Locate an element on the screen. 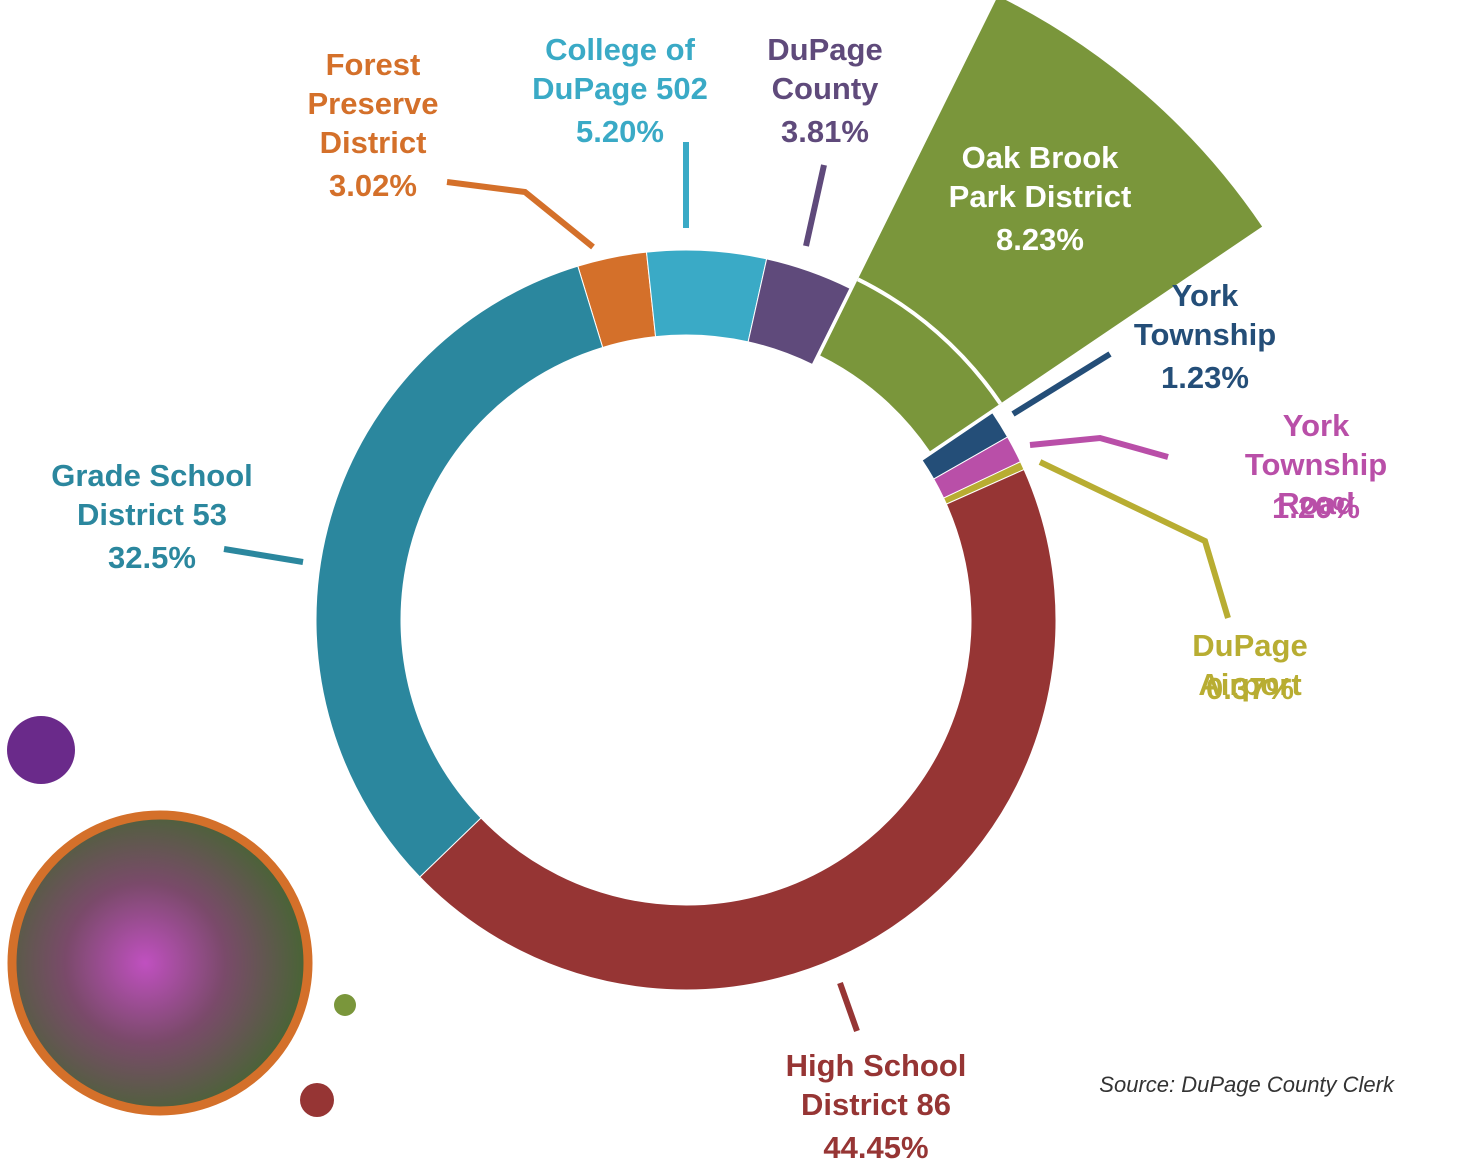  source: Source: DuPage County Clerk is located at coordinates (1246, 1084).